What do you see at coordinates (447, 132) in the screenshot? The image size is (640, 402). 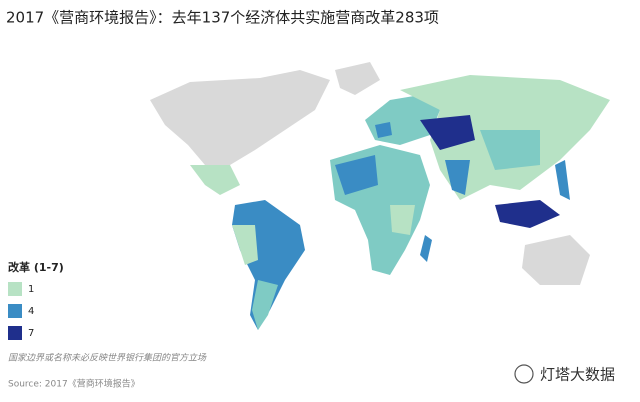 I see `central-asia` at bounding box center [447, 132].